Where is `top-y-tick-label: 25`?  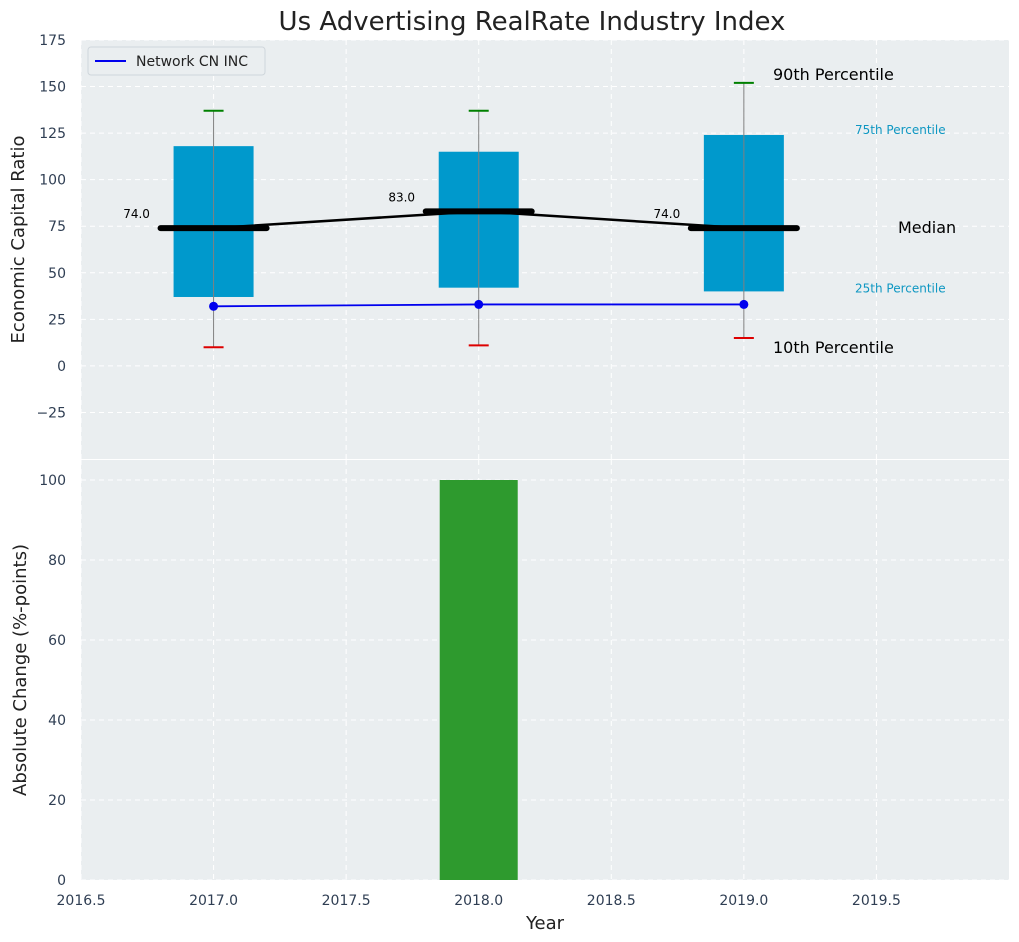
top-y-tick-label: 25 is located at coordinates (57, 320).